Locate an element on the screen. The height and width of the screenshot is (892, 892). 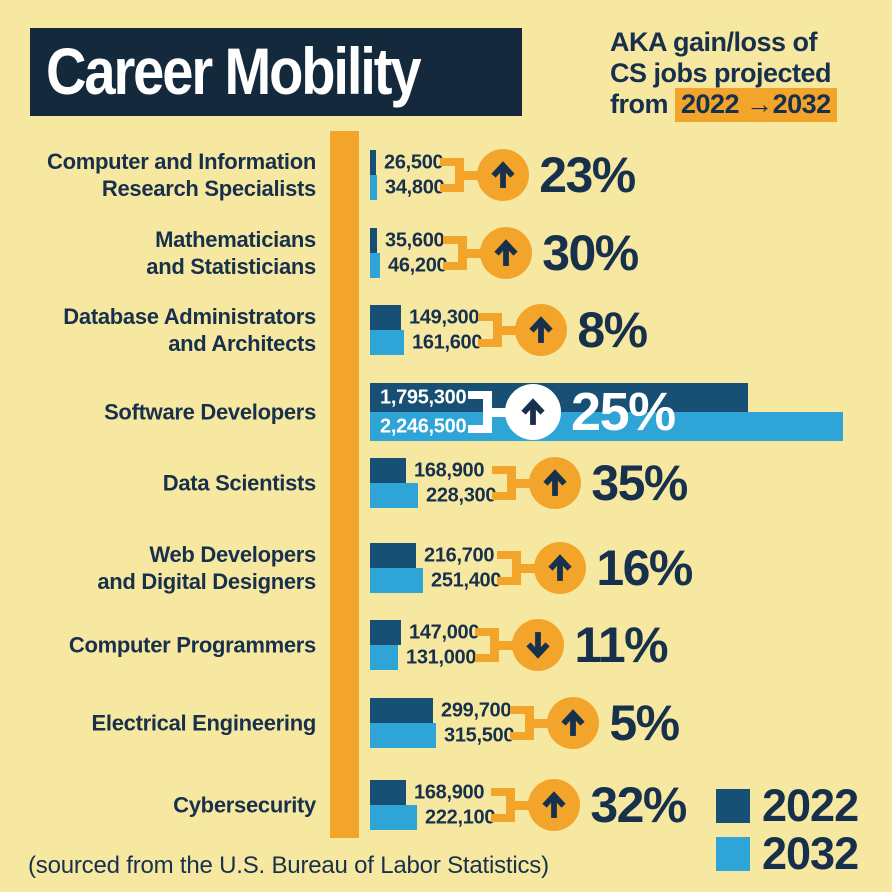
value-2022-label: 26,500 is located at coordinates (414, 162).